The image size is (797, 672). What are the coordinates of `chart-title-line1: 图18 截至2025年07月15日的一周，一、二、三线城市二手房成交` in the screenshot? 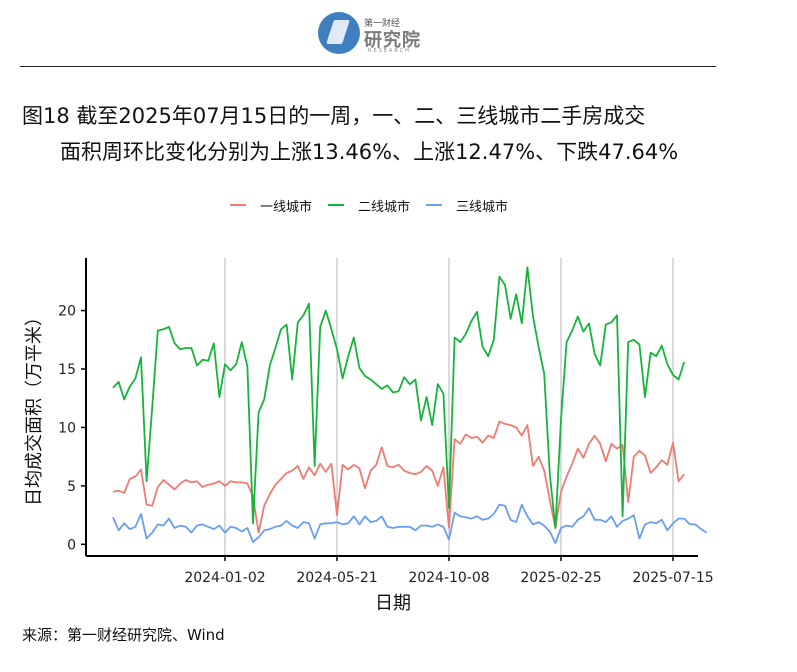 It's located at (334, 116).